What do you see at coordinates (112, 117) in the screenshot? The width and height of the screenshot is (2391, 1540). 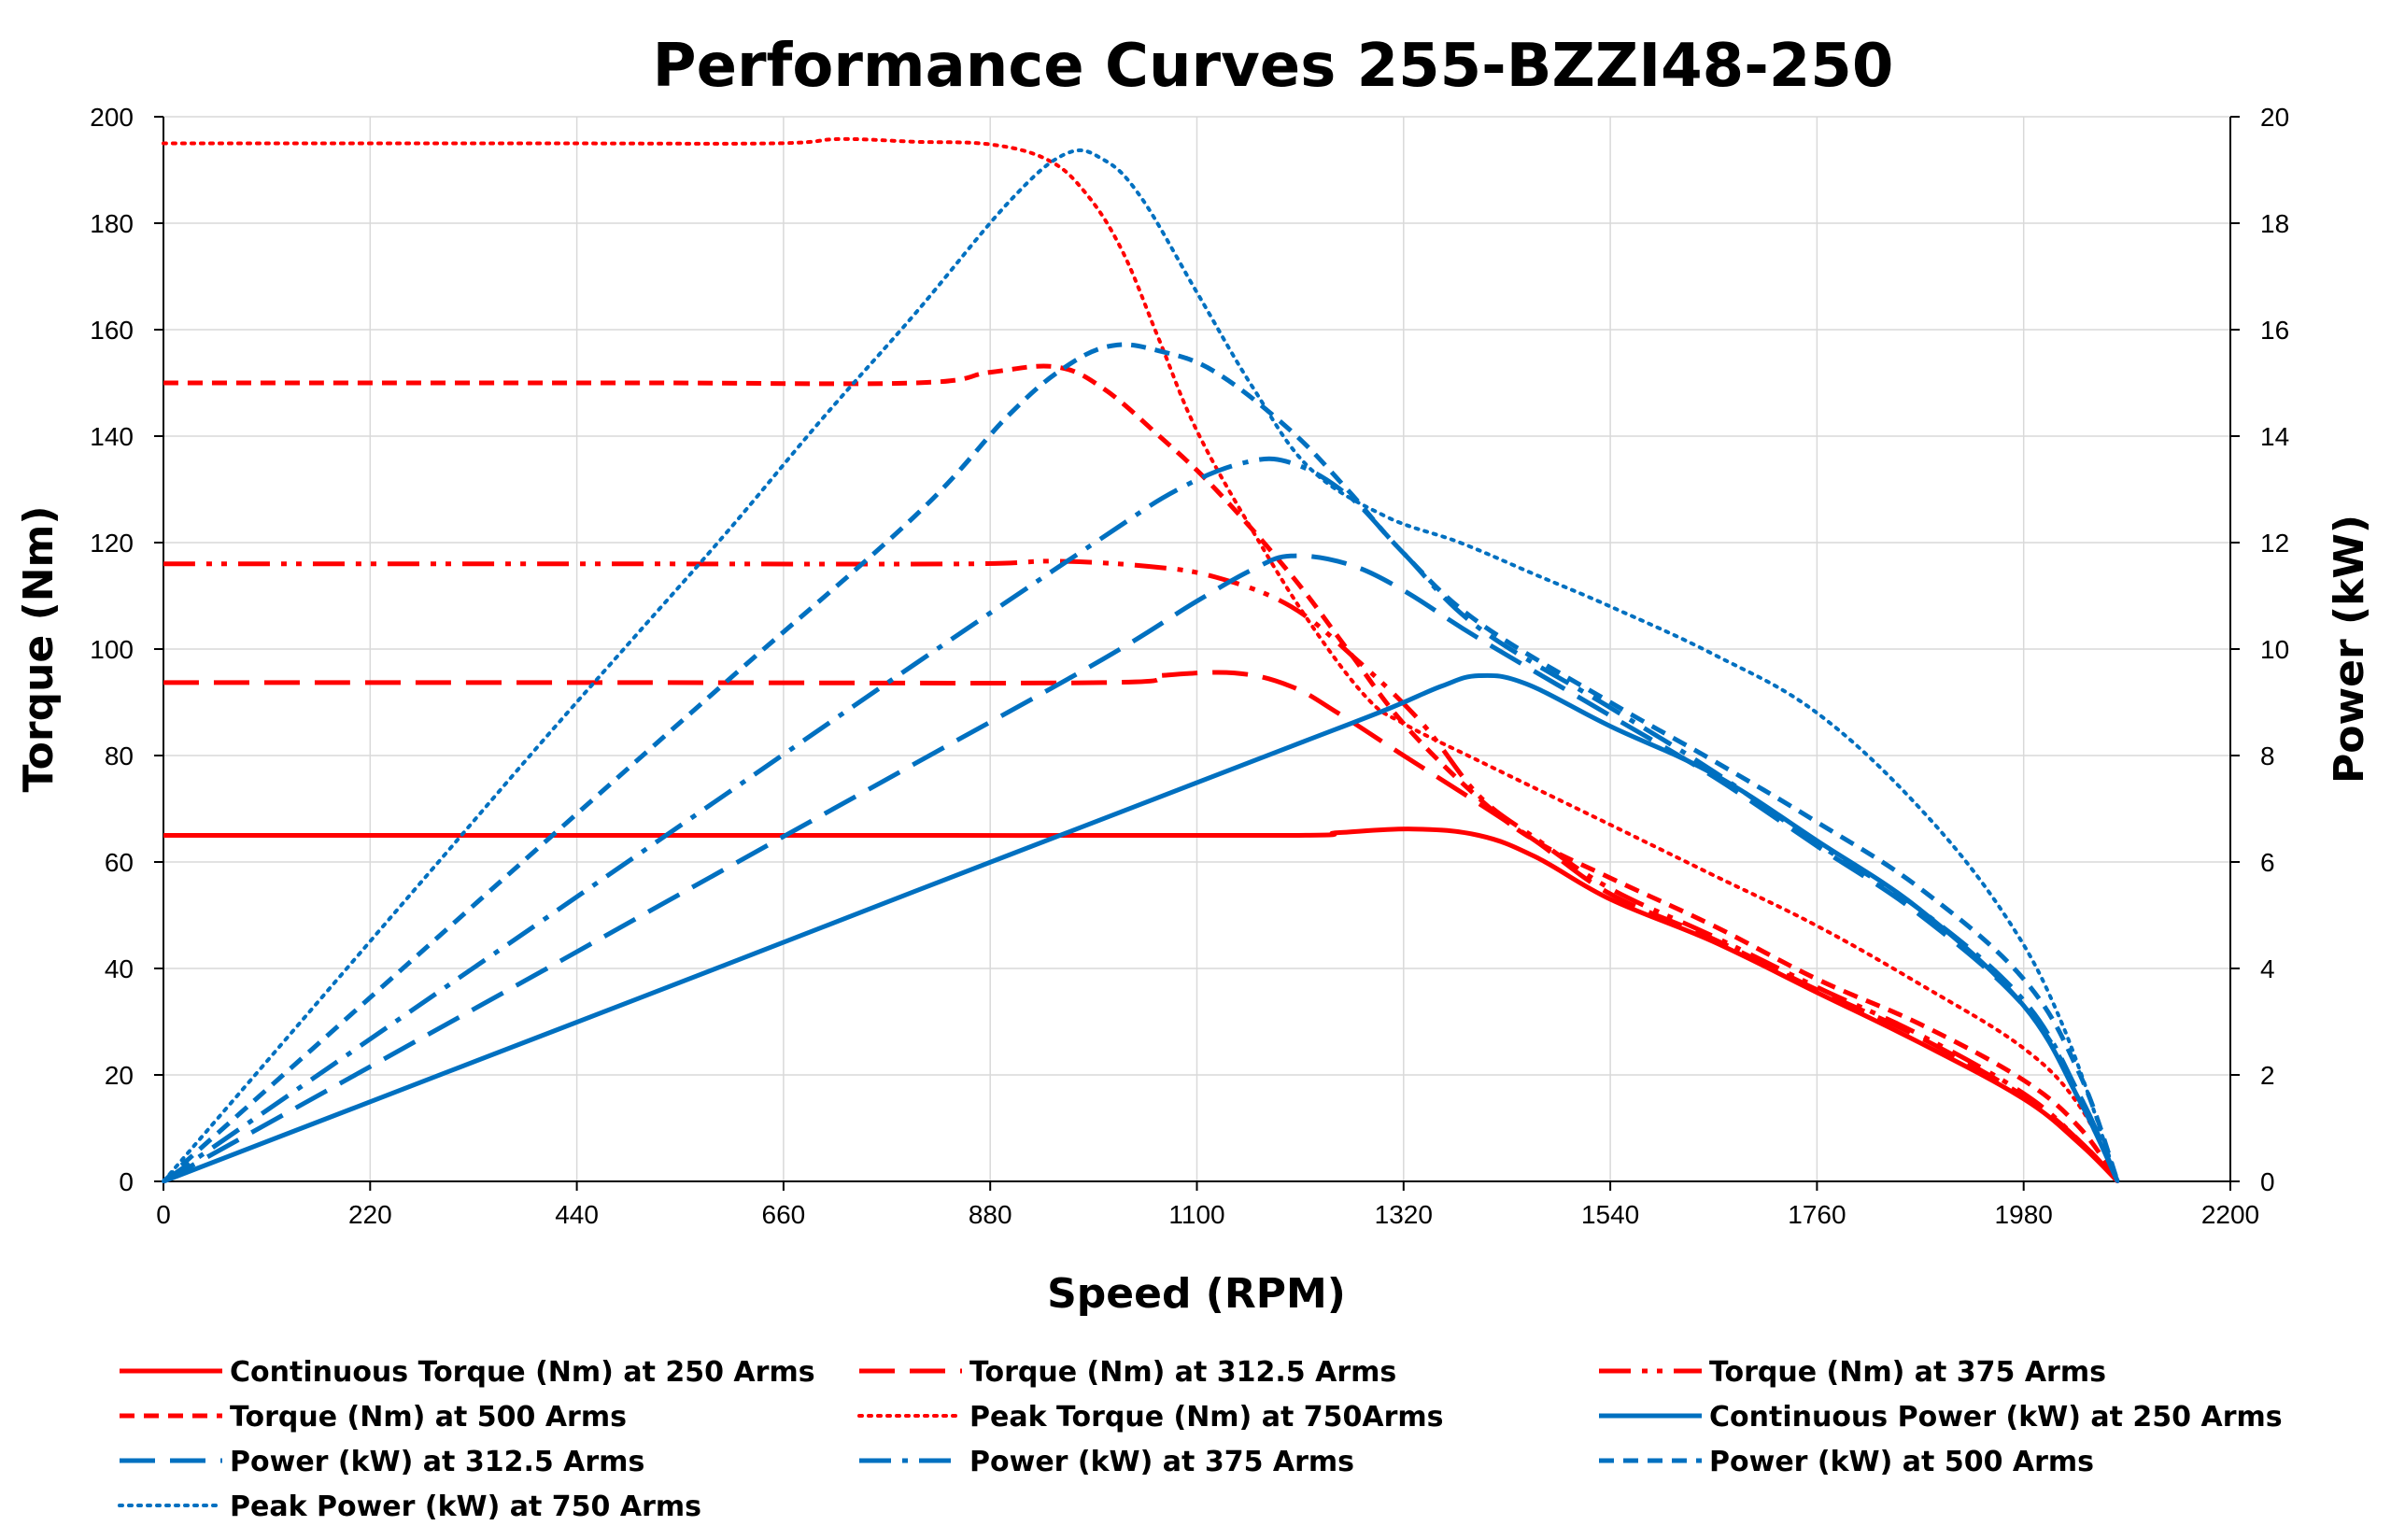 I see `y-tick-label: 200` at bounding box center [112, 117].